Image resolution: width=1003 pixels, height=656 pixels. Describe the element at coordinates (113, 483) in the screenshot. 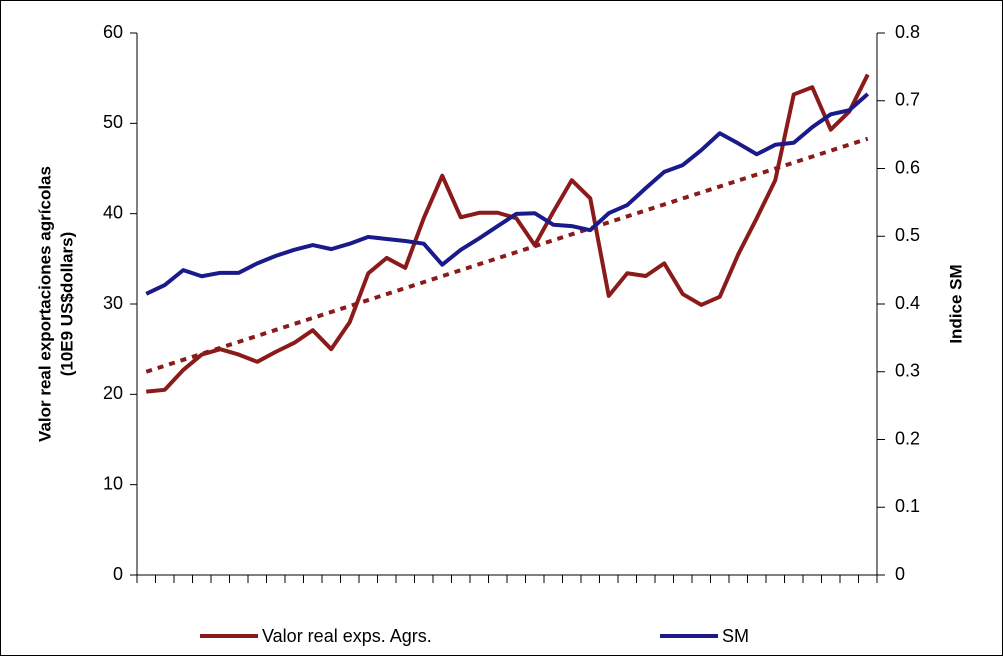

I see `y-tick-label: 10` at that location.